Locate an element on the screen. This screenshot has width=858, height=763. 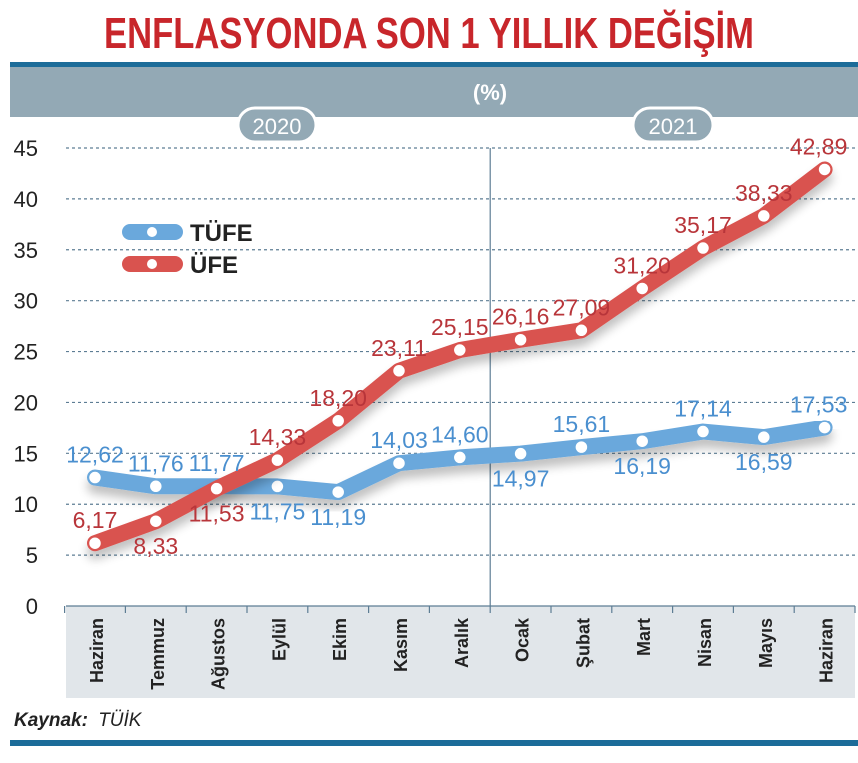
data-label-ufe: 38,33 is located at coordinates (764, 193).